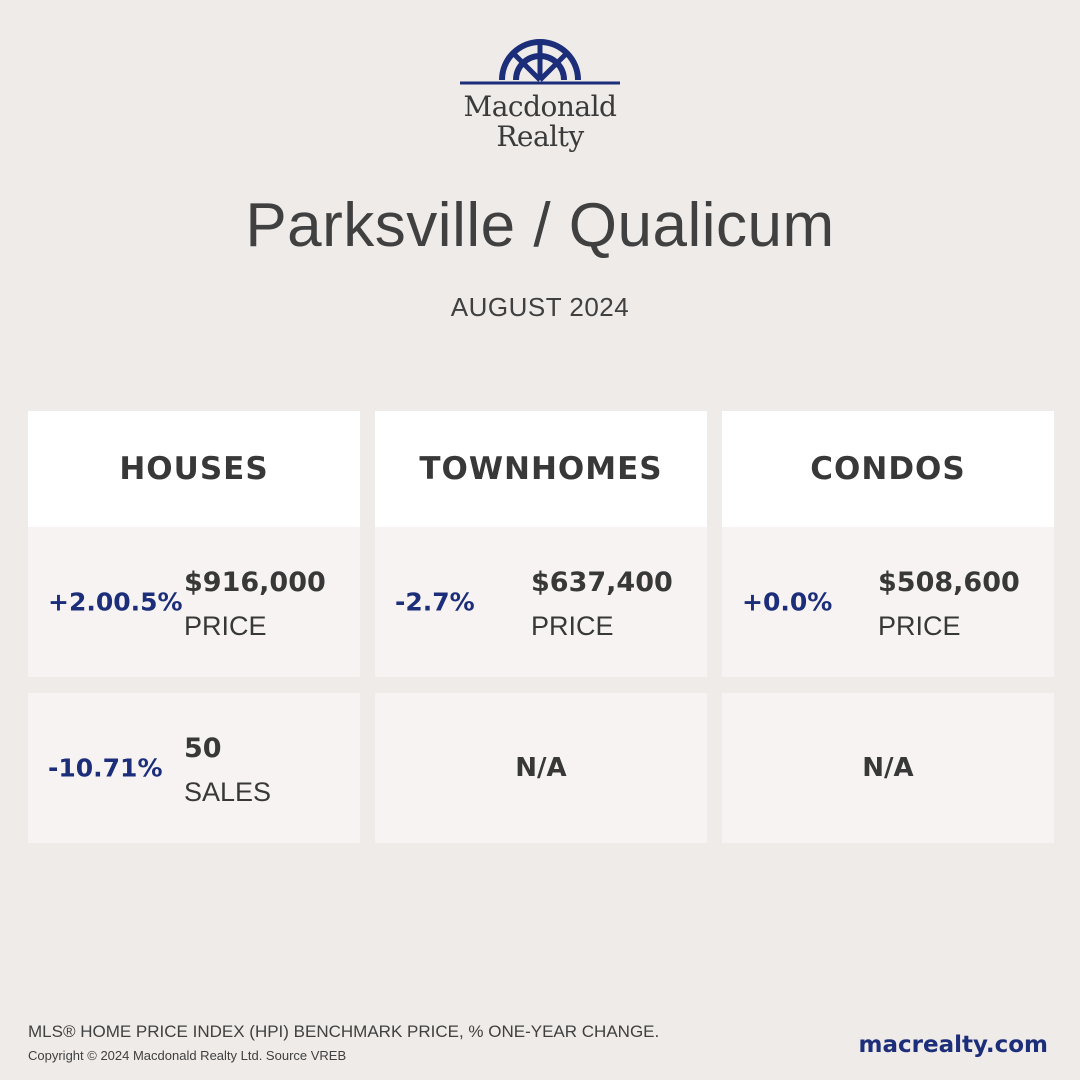  I want to click on macdonald-realty-logo-icon, so click(540, 62).